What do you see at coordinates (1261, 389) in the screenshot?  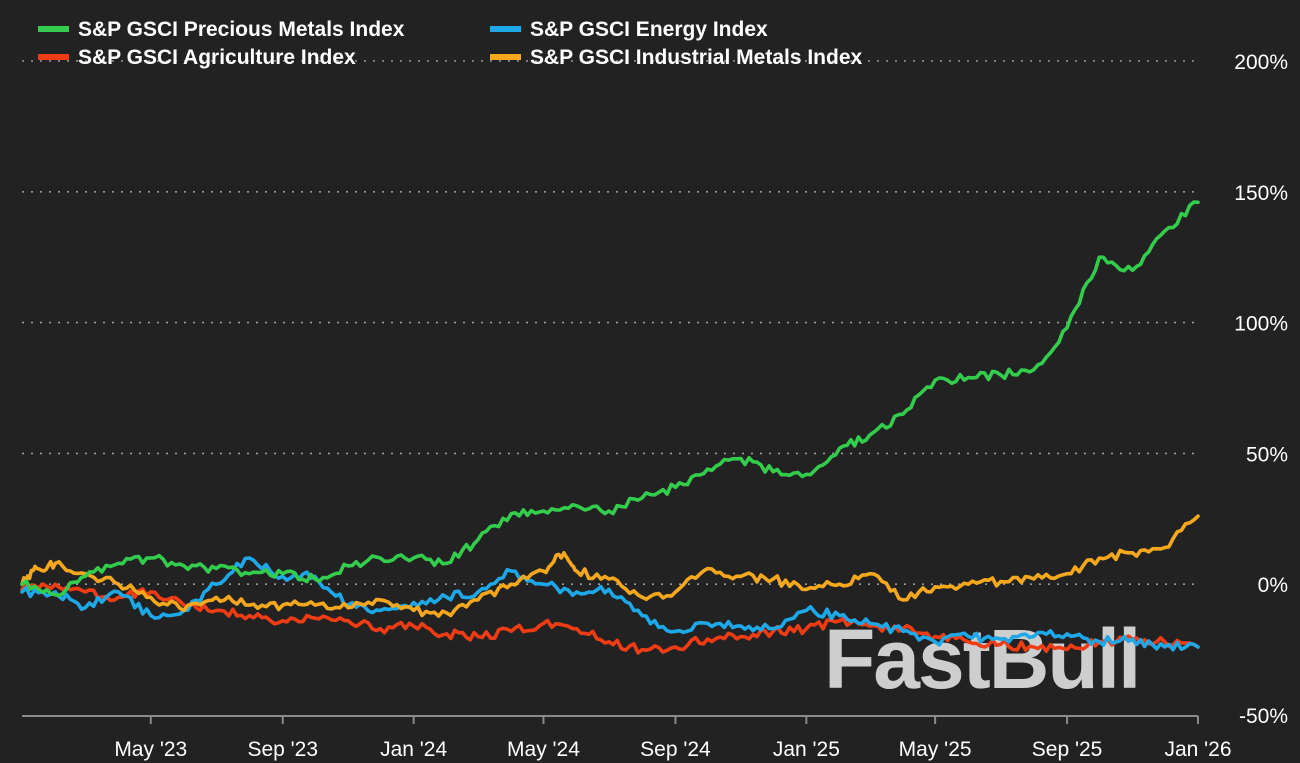 I see `y-axis: 200% 150% 100% 50% 0% -50%` at bounding box center [1261, 389].